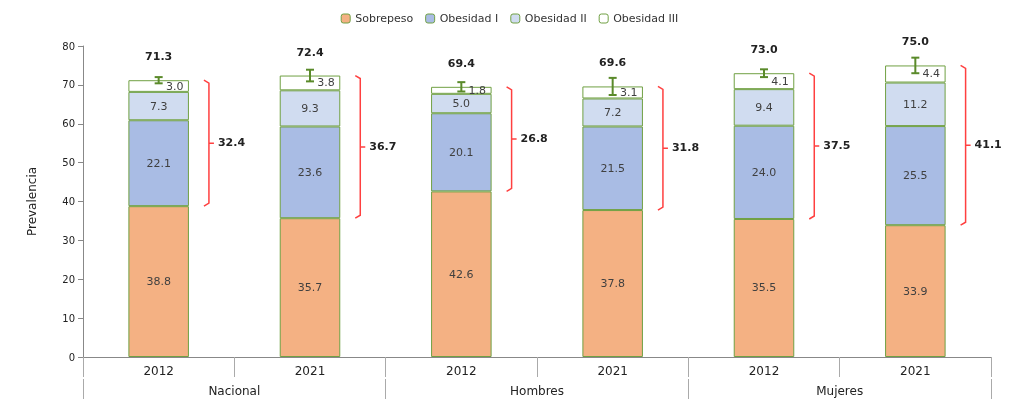 This screenshot has height=409, width=1019. What do you see at coordinates (158, 282) in the screenshot?
I see `data-label: 38.8` at bounding box center [158, 282].